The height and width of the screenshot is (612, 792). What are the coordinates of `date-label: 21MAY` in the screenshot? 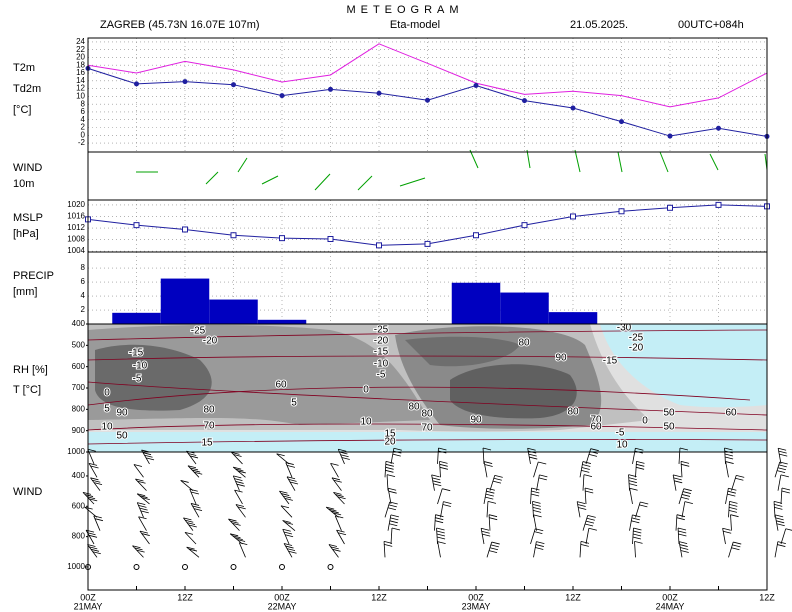 It's located at (88, 606).